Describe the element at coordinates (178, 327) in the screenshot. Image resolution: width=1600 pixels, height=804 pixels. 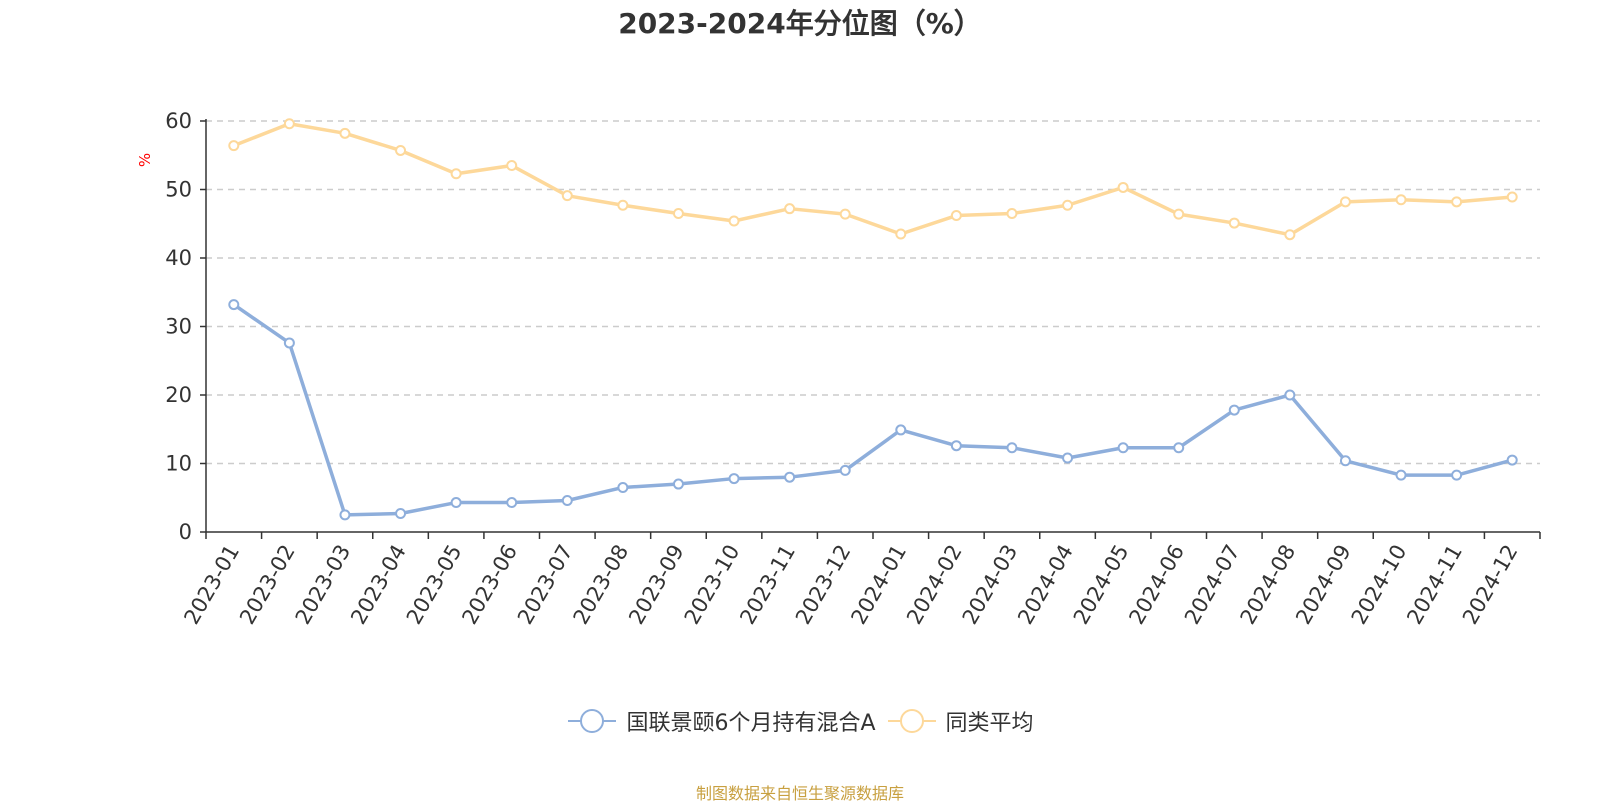
I see `y-tick-label: 30` at that location.